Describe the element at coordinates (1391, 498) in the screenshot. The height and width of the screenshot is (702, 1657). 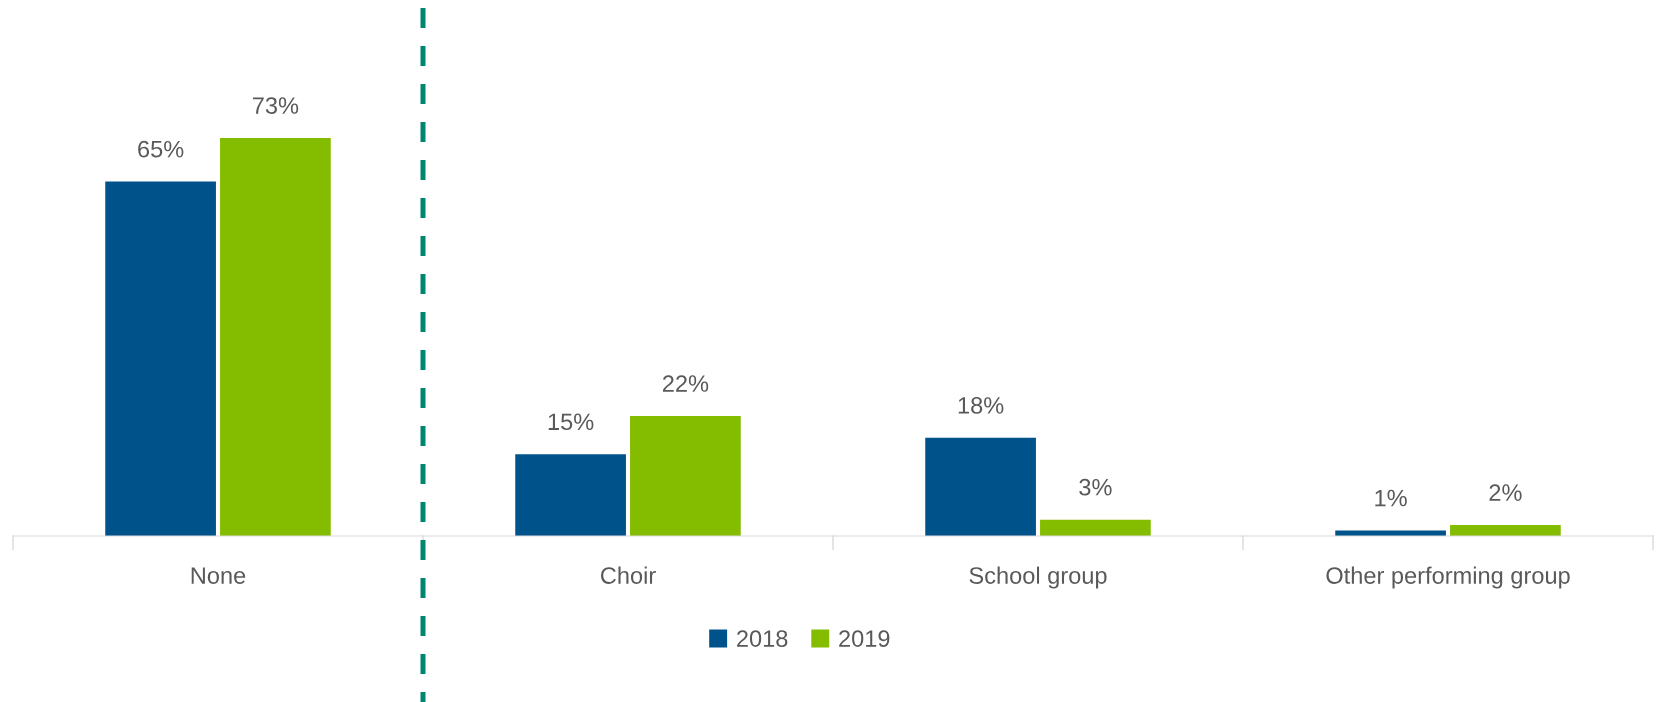
I see `data-label: 1%` at that location.